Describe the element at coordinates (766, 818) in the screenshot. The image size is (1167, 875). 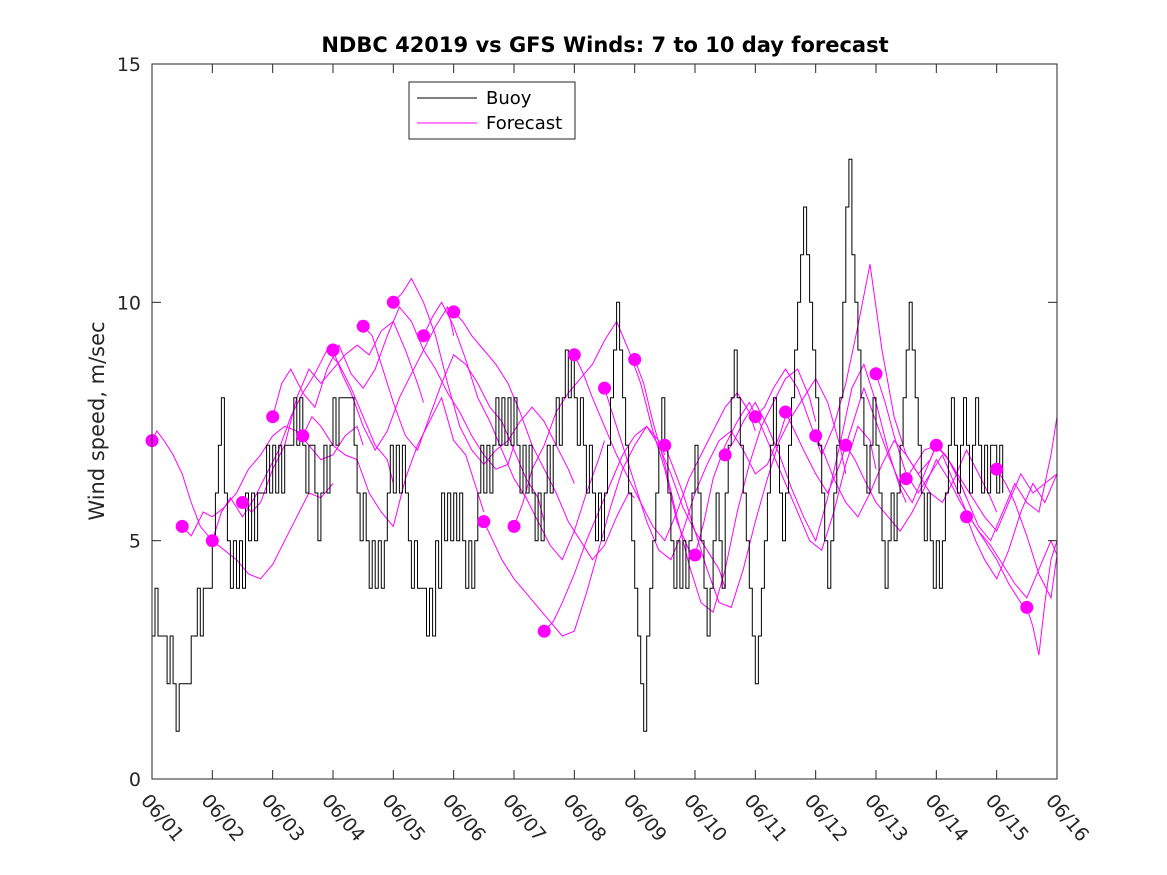
I see `xtick-label-10: 06/11` at that location.